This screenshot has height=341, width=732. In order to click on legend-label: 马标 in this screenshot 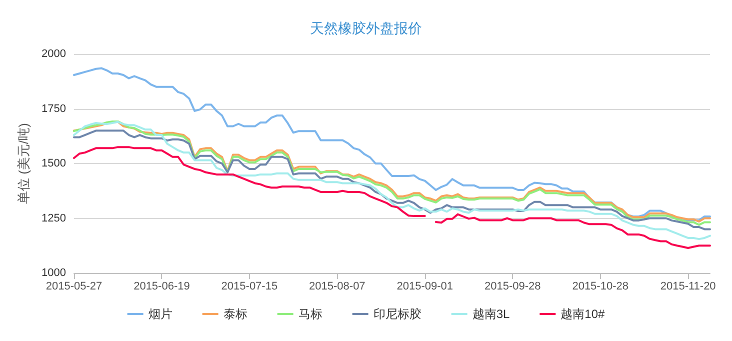, I will do `click(310, 314)`.